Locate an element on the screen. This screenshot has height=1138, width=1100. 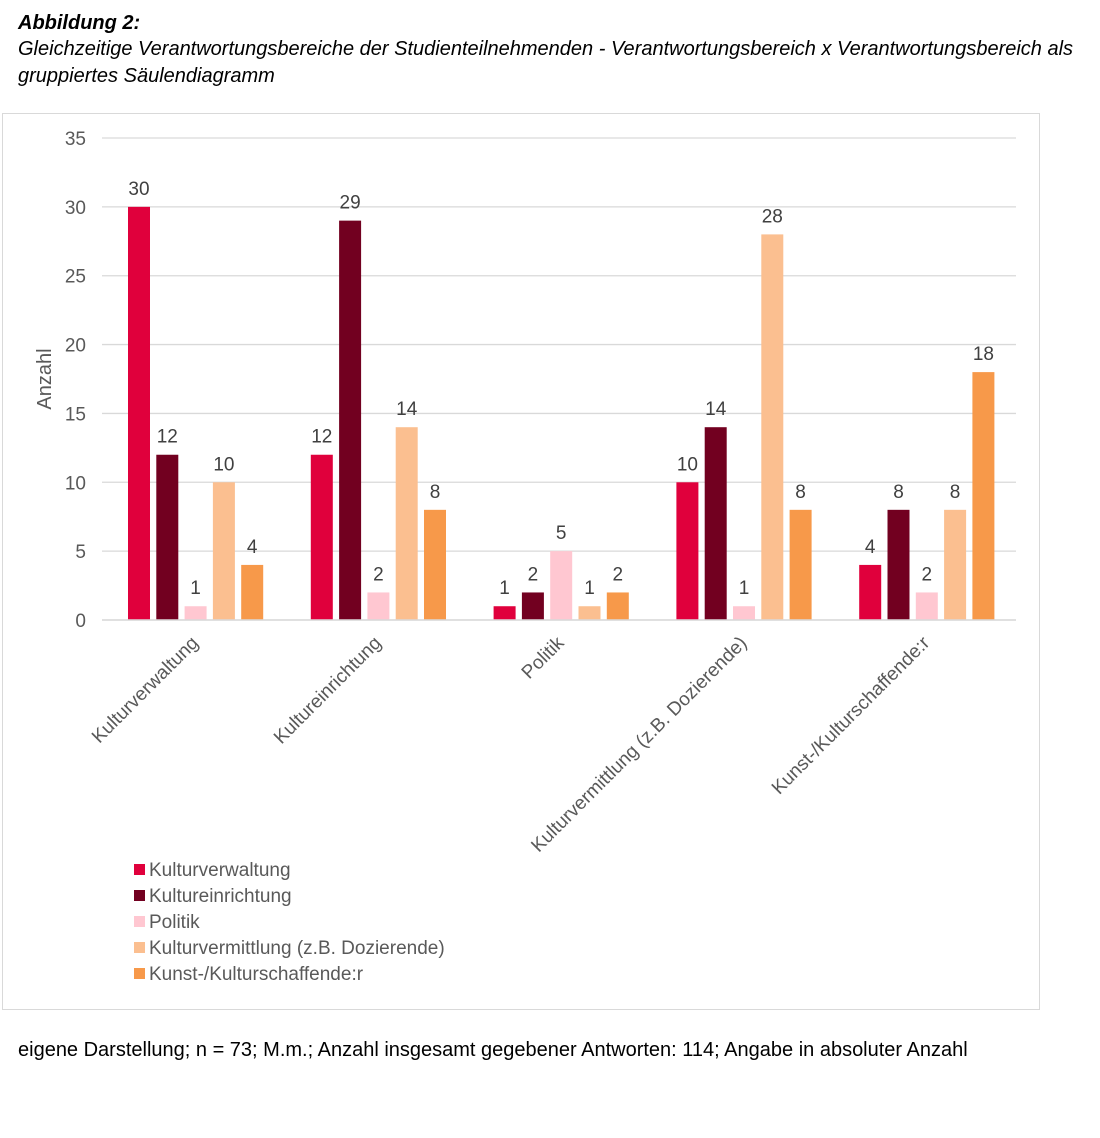
legend-label: Kulturvermittlung (z.B. Dozierende) is located at coordinates (297, 948).